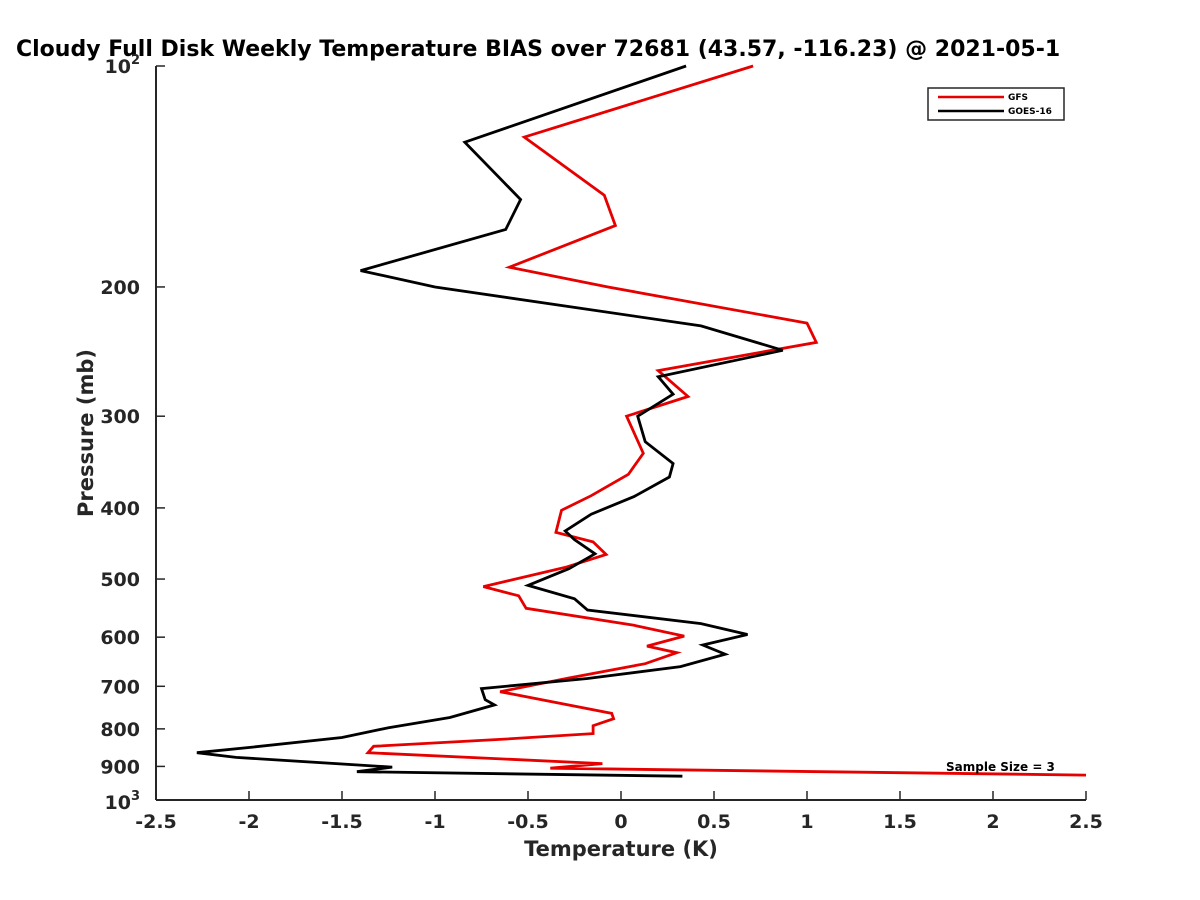 The width and height of the screenshot is (1200, 900). Describe the element at coordinates (120, 730) in the screenshot. I see `y-tick-label: 800` at that location.